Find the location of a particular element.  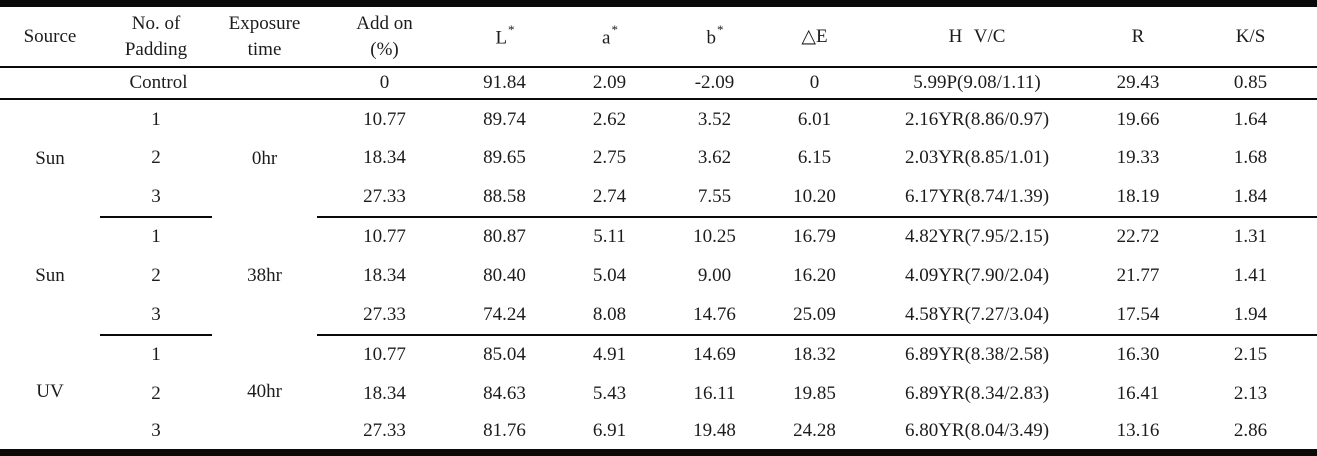

col-header-a-star: a* is located at coordinates (609, 36).